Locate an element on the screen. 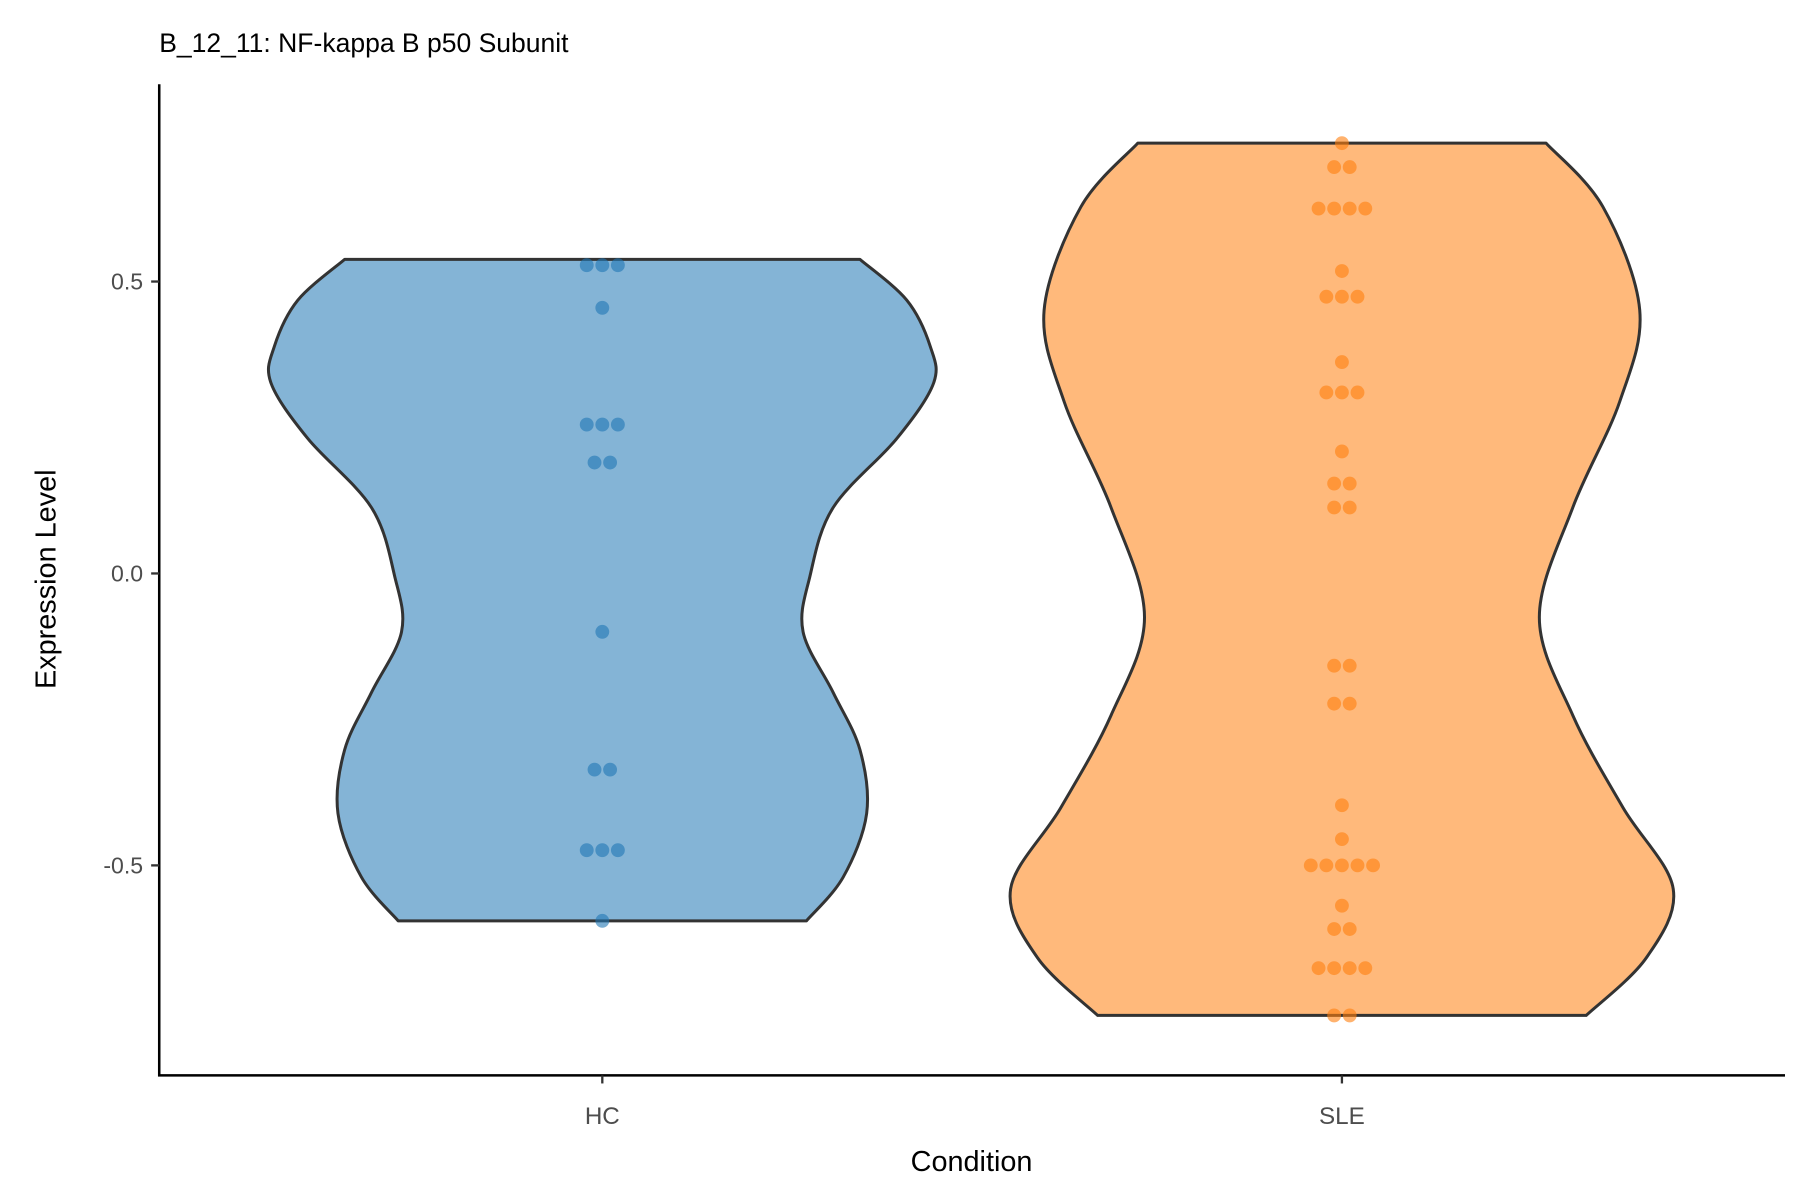  chart-title: B_12_11: NF-kappa B p50 Subunit is located at coordinates (364, 43).